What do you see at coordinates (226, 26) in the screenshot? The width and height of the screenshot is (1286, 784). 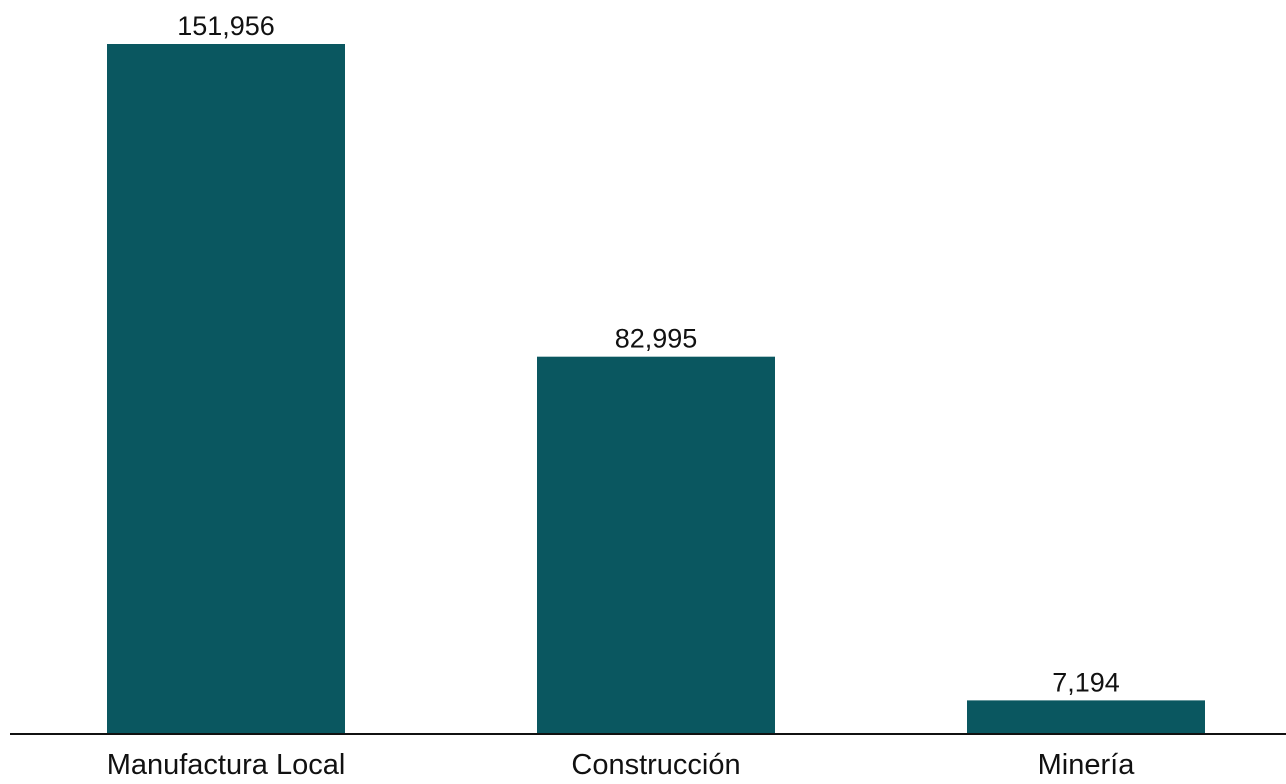 I see `bar-value-label: 151,956` at bounding box center [226, 26].